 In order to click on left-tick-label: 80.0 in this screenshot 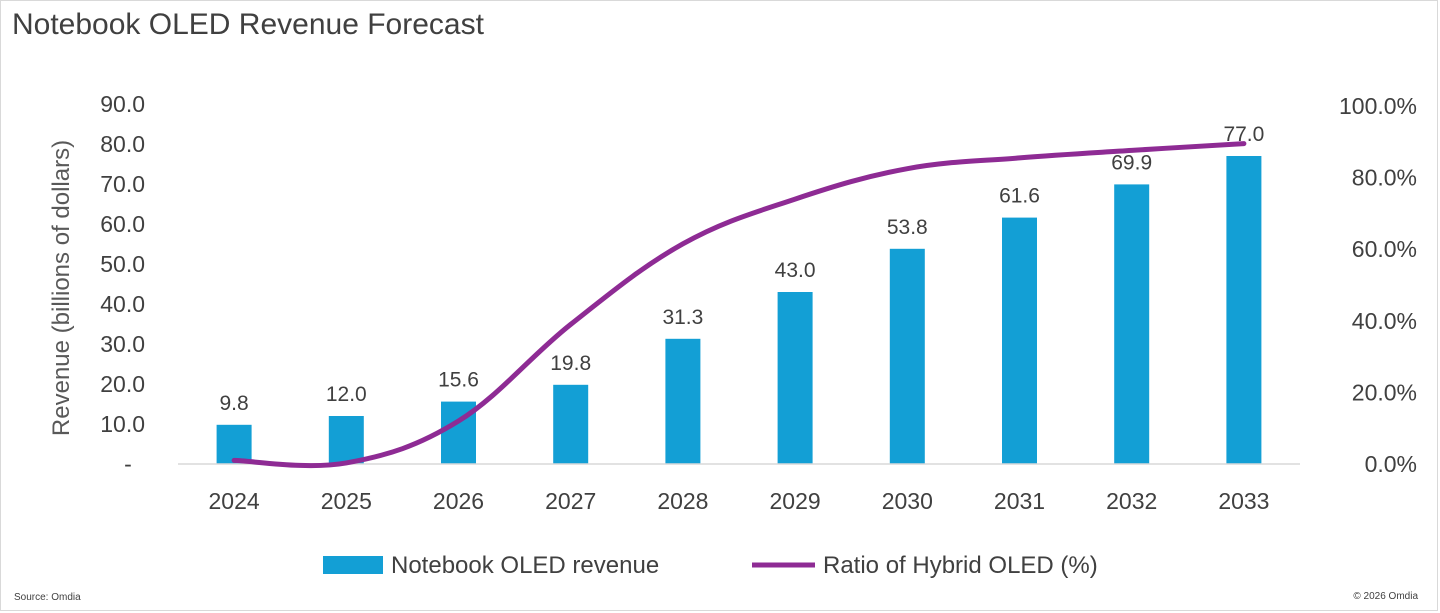, I will do `click(122, 144)`.